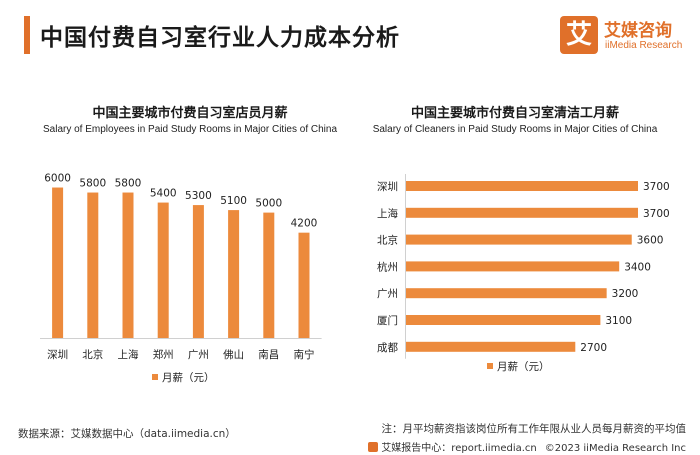 This screenshot has height=455, width=700. Describe the element at coordinates (92, 354) in the screenshot. I see `left-category-label: 北京` at that location.